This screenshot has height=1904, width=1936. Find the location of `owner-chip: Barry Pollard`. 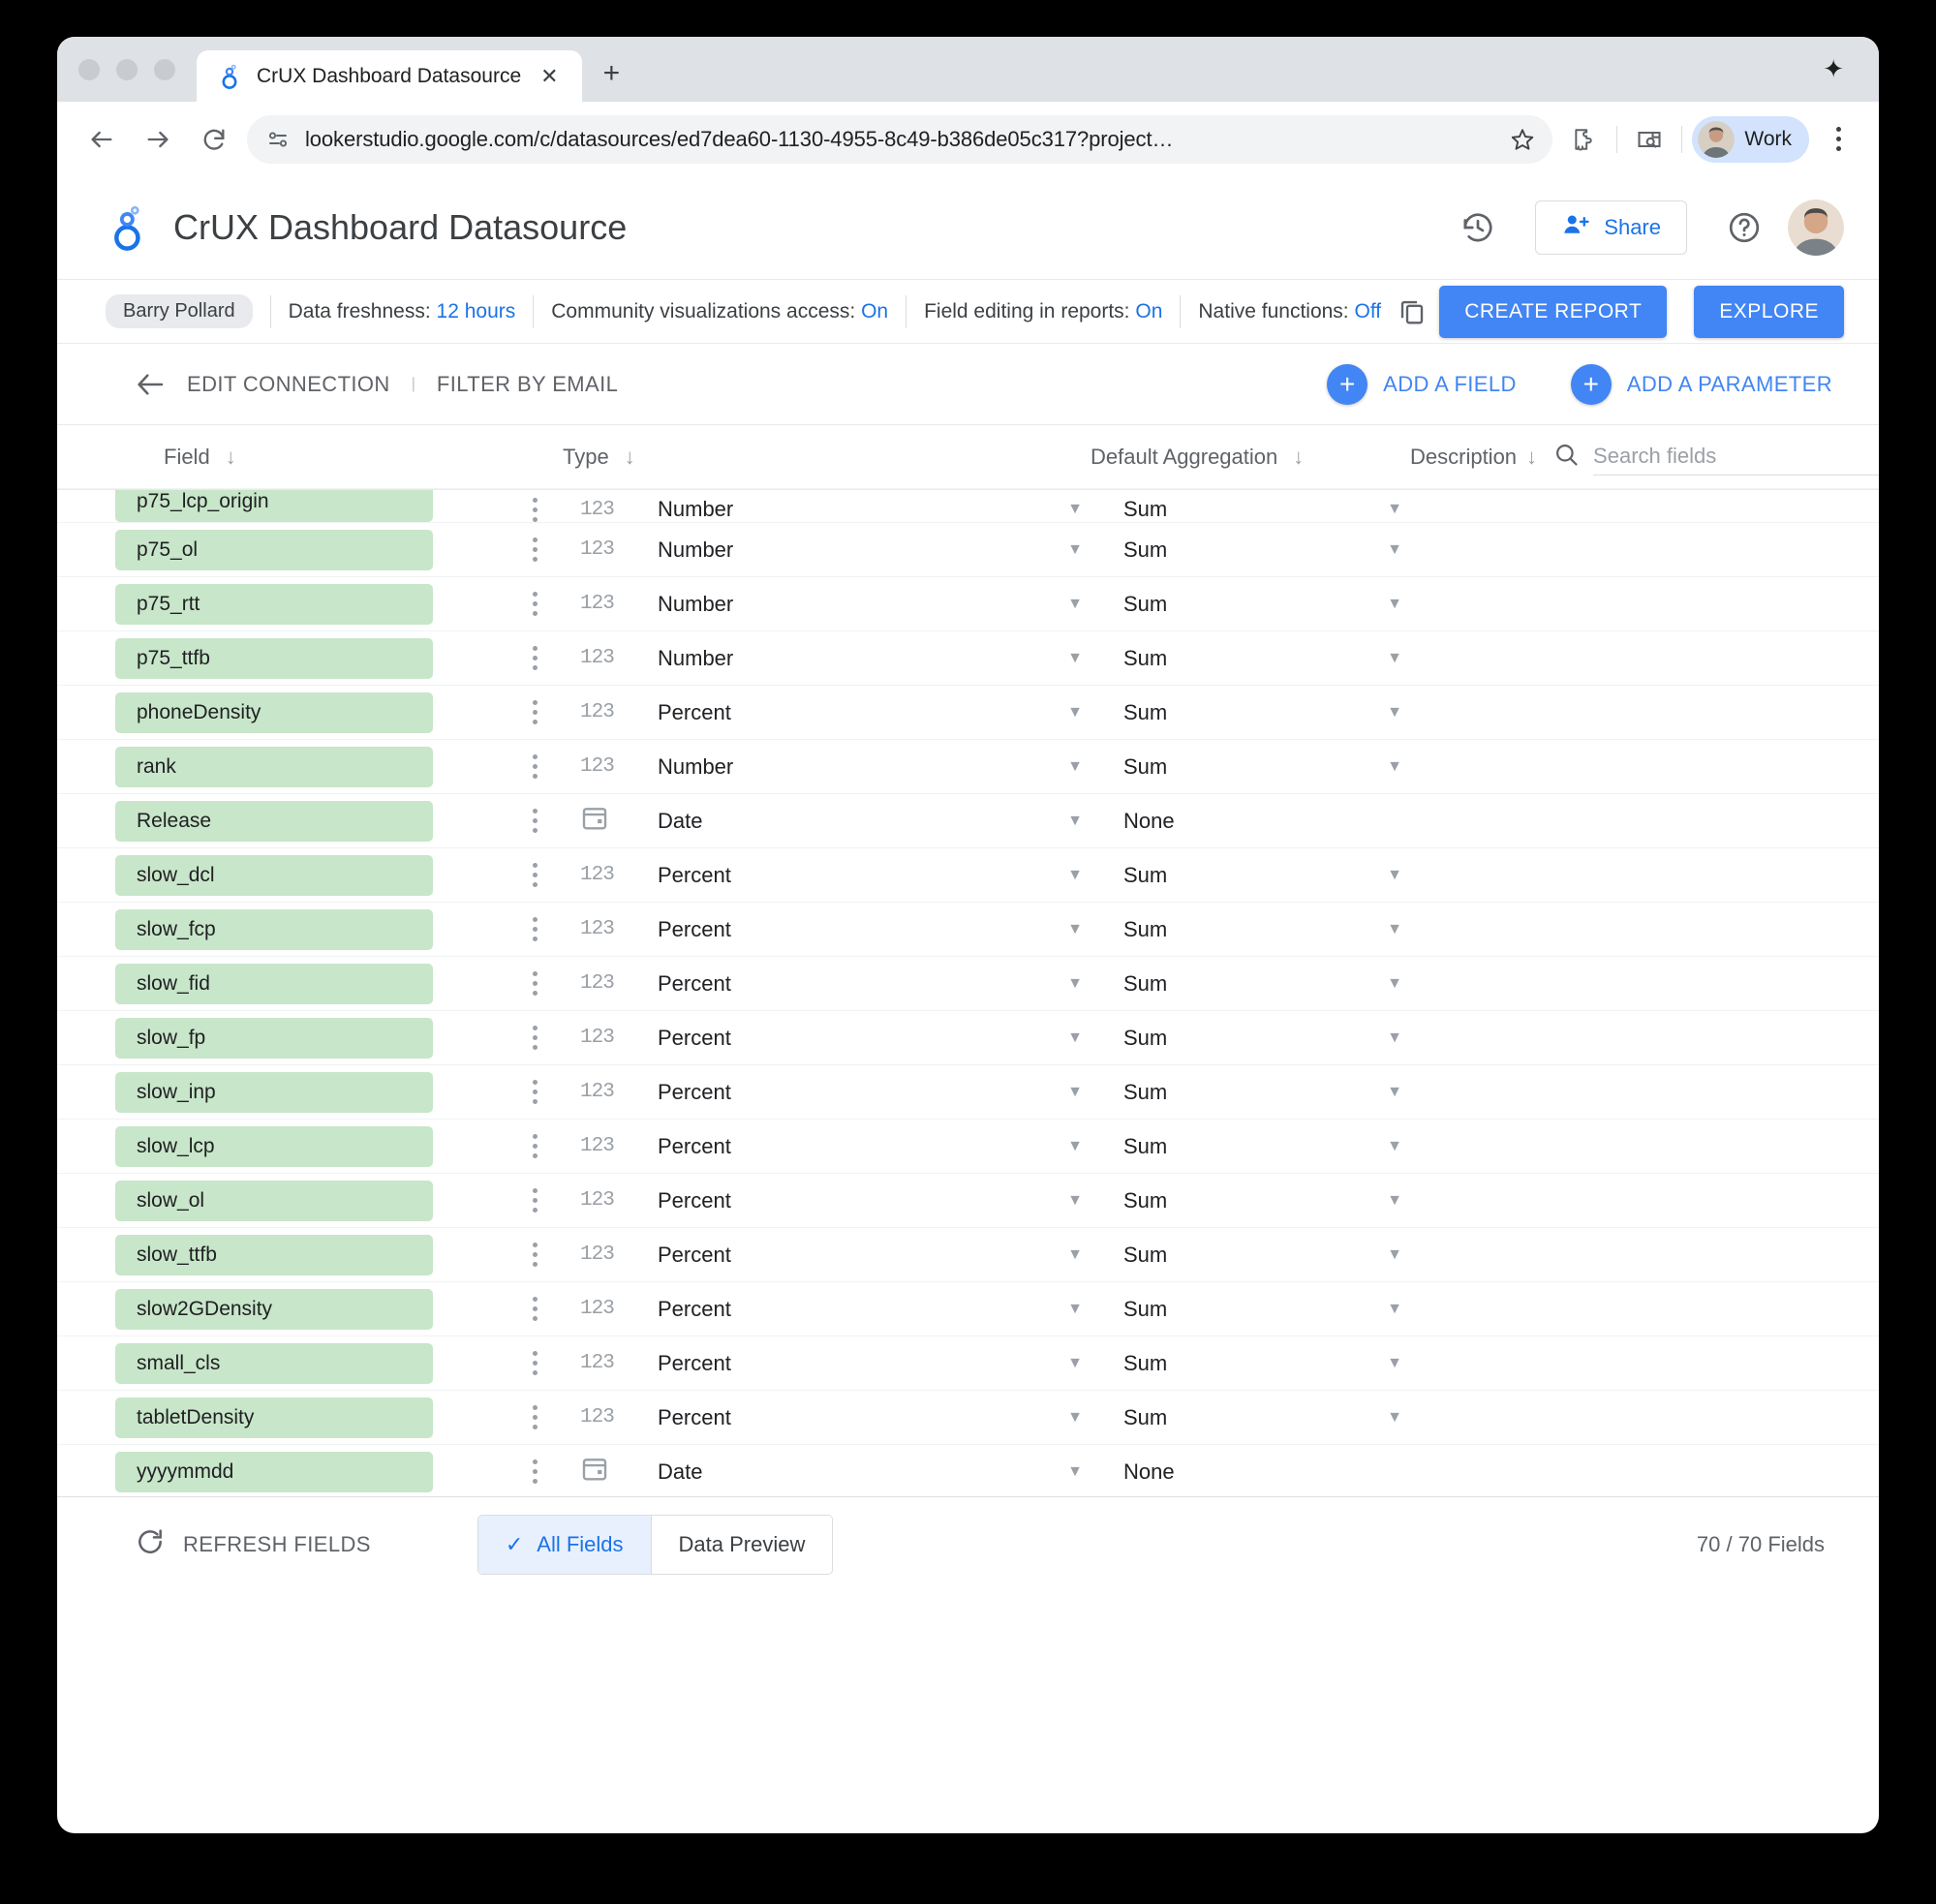

owner-chip: Barry Pollard is located at coordinates (179, 311).